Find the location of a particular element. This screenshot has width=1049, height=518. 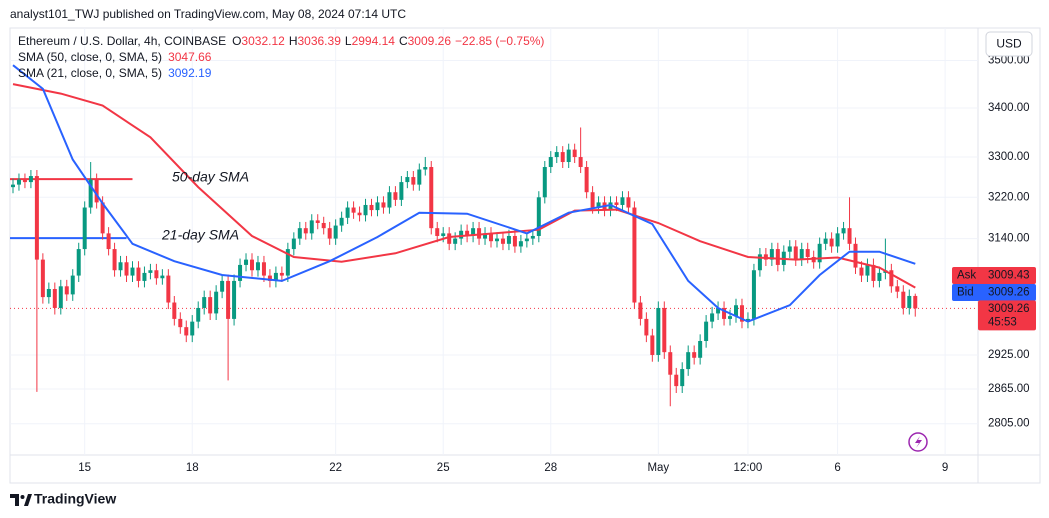

last-price-tag is located at coordinates (1007, 315).